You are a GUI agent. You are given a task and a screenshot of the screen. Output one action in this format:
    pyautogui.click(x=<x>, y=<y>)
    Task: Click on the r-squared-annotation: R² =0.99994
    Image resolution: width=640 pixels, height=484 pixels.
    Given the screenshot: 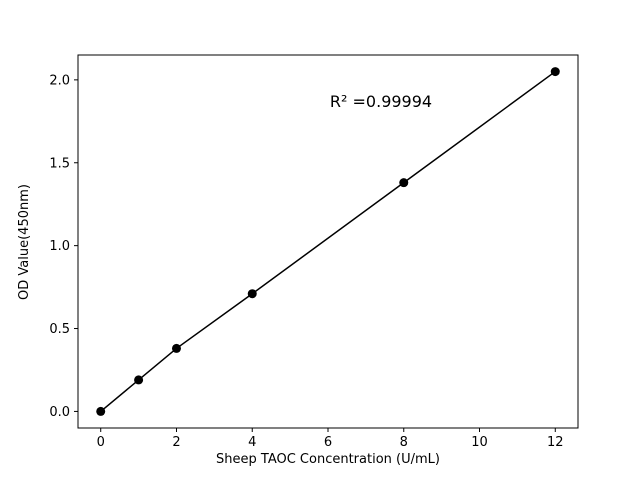 What is the action you would take?
    pyautogui.click(x=381, y=101)
    